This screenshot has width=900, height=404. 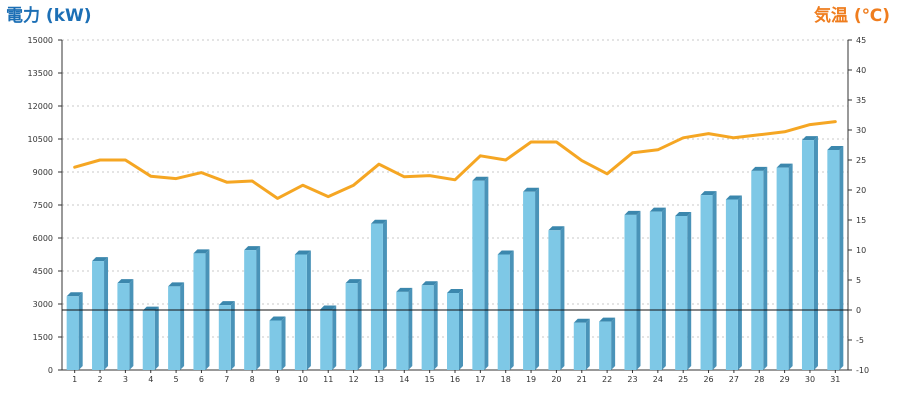 I want to click on x-tick-label: 5, so click(x=176, y=379).